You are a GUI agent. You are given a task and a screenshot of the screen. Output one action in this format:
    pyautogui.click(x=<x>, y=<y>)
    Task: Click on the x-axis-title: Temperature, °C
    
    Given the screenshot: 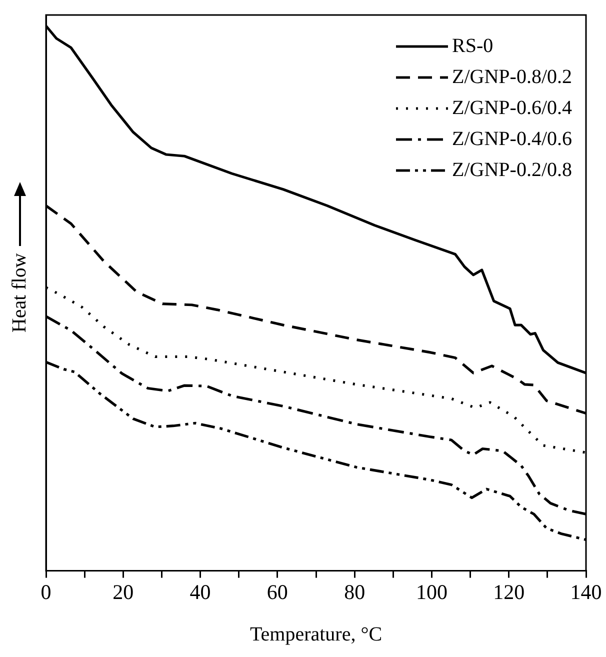 What is the action you would take?
    pyautogui.click(x=316, y=634)
    